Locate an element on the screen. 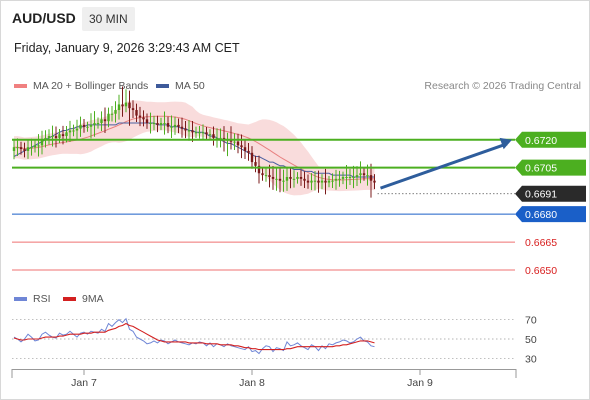 The width and height of the screenshot is (590, 400). current-price-label: 0.6691 is located at coordinates (541, 195).